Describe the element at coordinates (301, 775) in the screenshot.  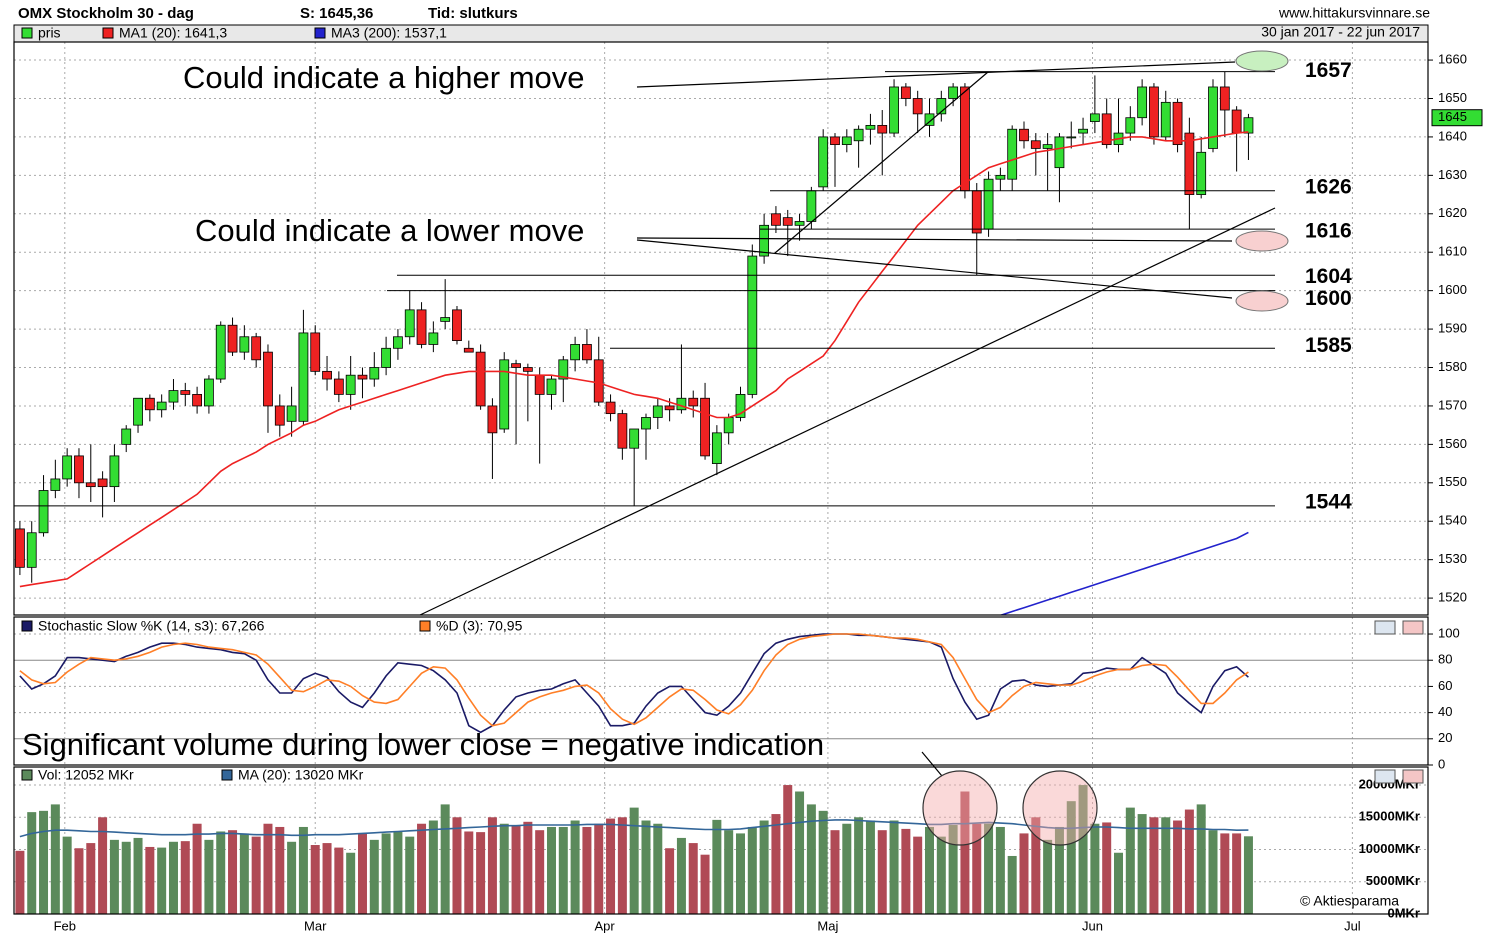
I see `legend-label: MA (20): 13020 MKr` at that location.